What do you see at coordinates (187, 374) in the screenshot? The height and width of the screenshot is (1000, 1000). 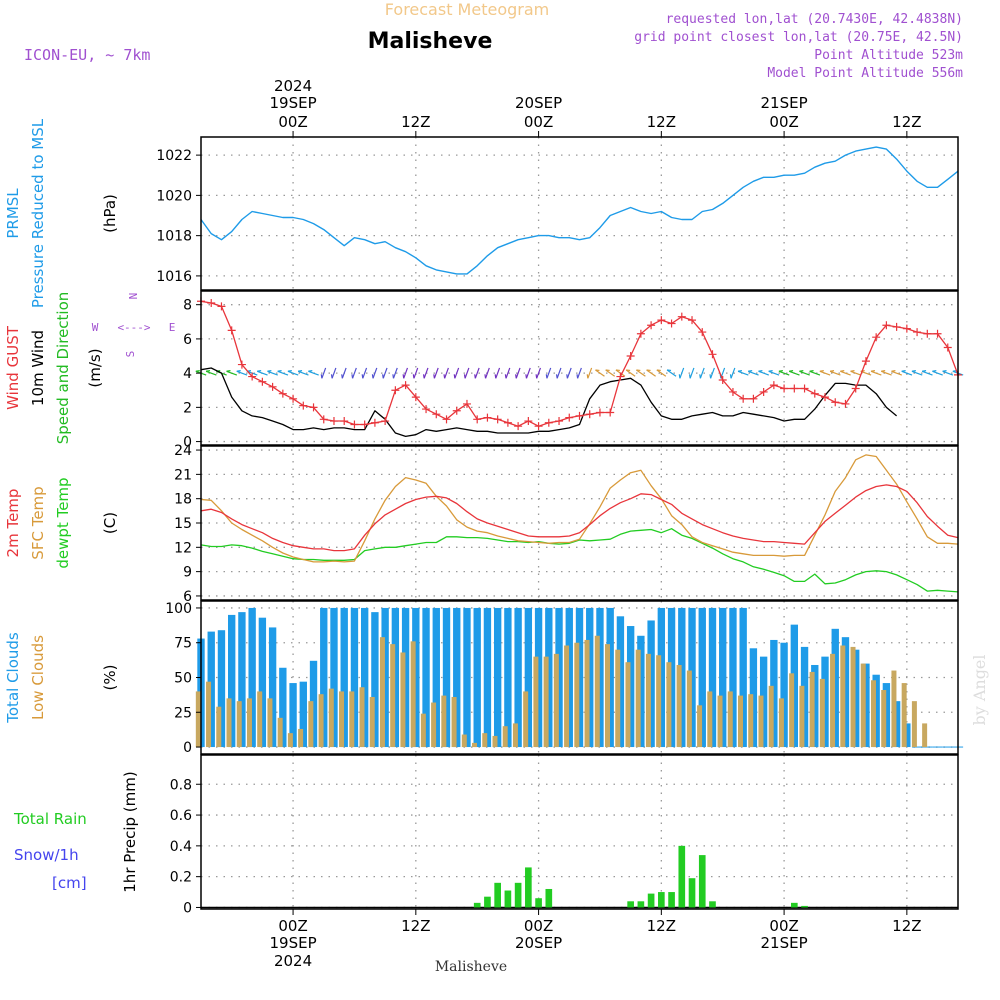 I see `y-tick-label: 4` at bounding box center [187, 374].